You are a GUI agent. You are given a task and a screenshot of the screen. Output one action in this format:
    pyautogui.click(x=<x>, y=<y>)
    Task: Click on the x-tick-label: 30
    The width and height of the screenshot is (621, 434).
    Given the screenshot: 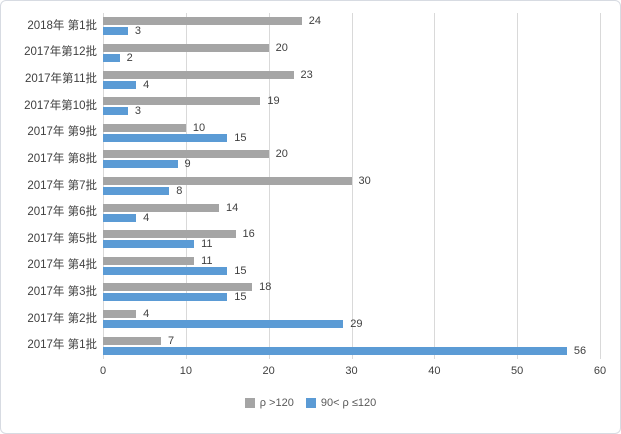 What is the action you would take?
    pyautogui.click(x=351, y=371)
    